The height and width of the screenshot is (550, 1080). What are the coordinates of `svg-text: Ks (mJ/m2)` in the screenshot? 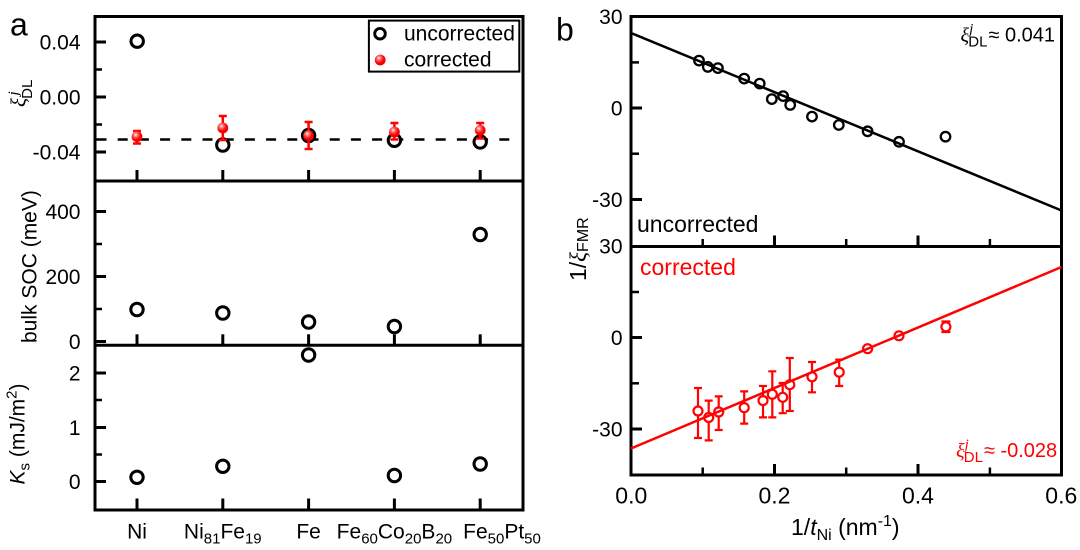 It's located at (19, 433).